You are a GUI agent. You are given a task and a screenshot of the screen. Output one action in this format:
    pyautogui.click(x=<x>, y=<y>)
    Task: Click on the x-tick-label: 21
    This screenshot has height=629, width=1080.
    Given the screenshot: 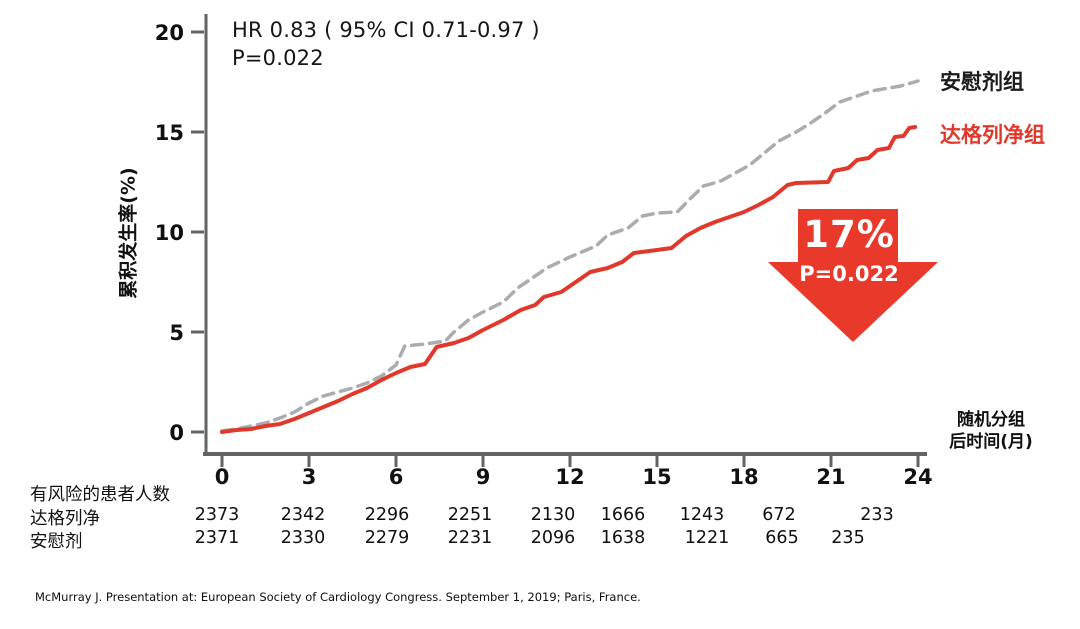 What is the action you would take?
    pyautogui.click(x=830, y=477)
    